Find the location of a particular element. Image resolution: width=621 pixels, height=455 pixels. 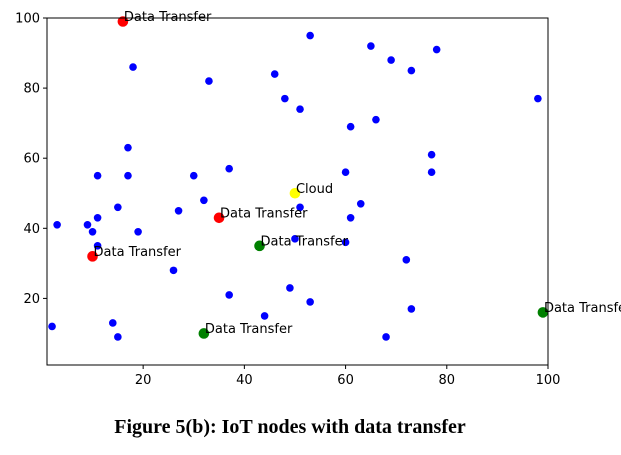

y-tick-label: 60 is located at coordinates (31, 159).